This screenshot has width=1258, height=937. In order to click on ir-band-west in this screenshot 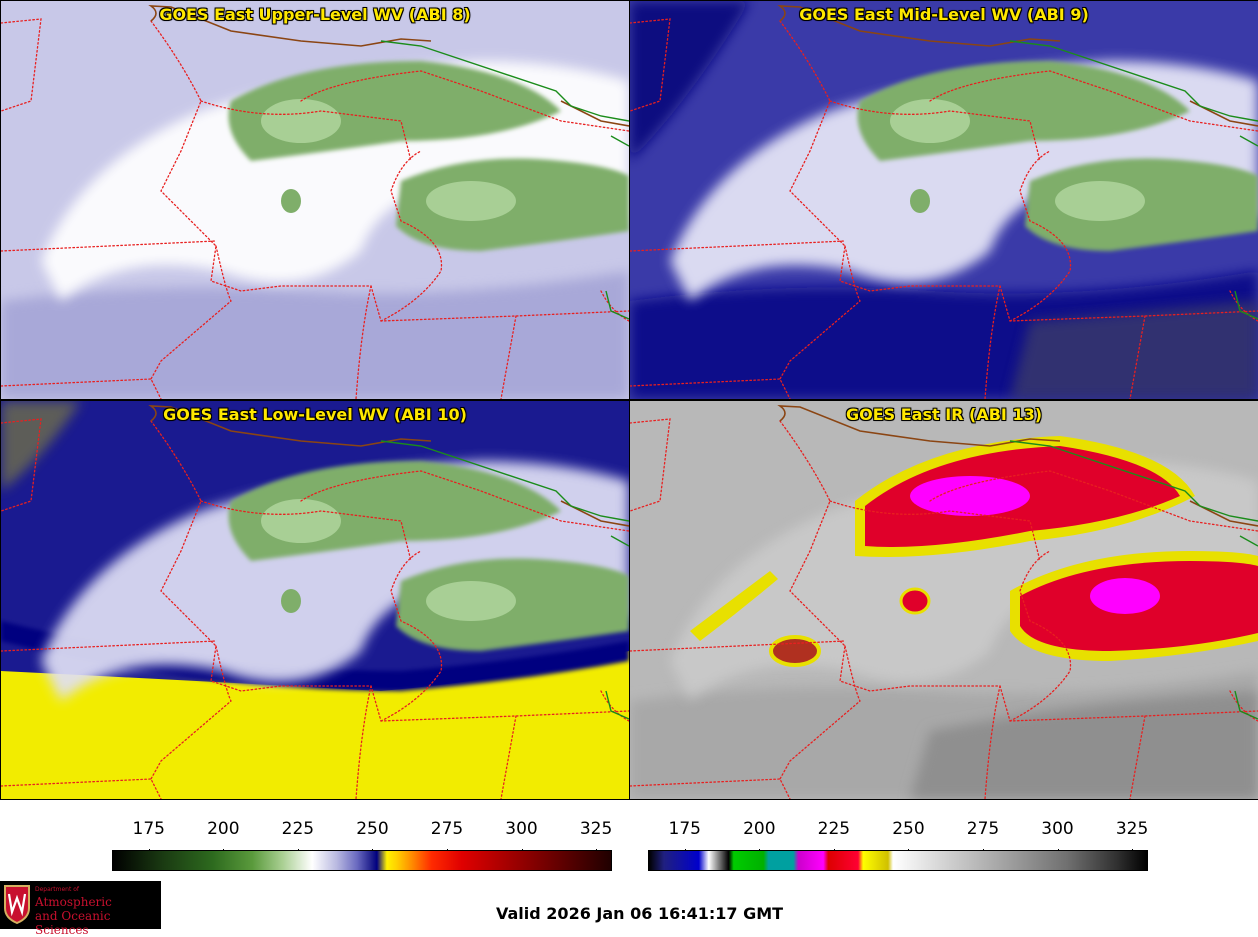, I will do `click(734, 606)`.